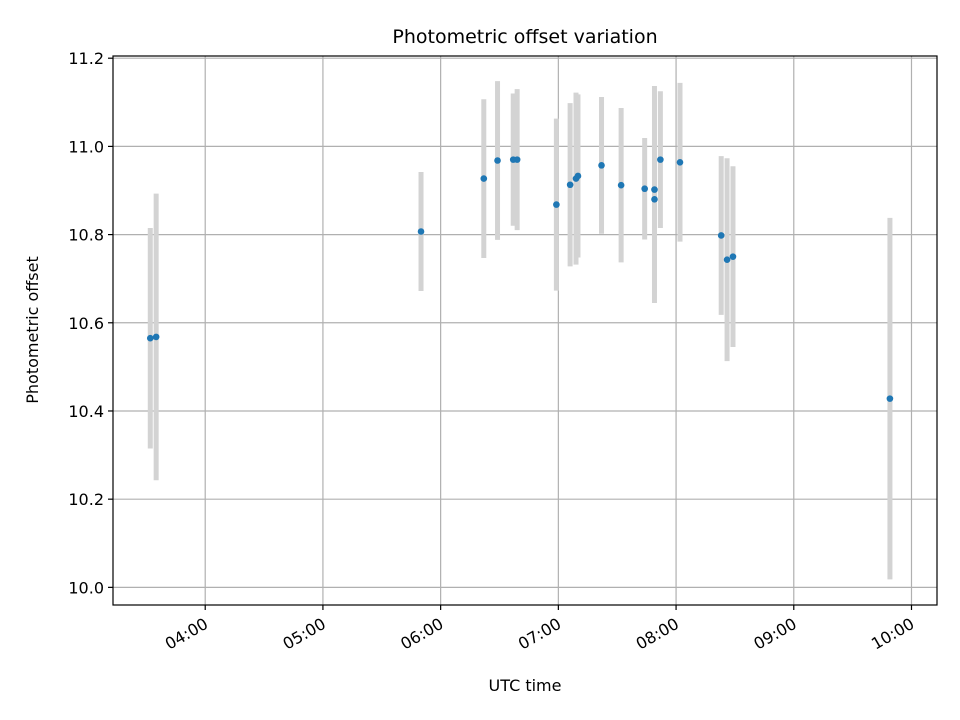 This screenshot has height=720, width=960. What do you see at coordinates (86, 58) in the screenshot?
I see `y-tick-label: 11.2` at bounding box center [86, 58].